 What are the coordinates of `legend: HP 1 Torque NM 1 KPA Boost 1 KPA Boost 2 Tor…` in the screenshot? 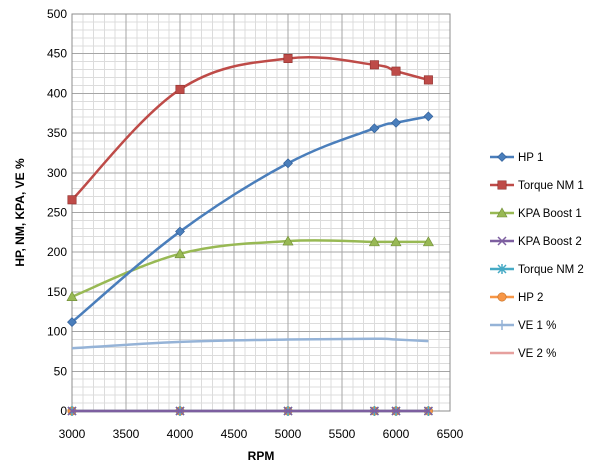 It's located at (537, 256).